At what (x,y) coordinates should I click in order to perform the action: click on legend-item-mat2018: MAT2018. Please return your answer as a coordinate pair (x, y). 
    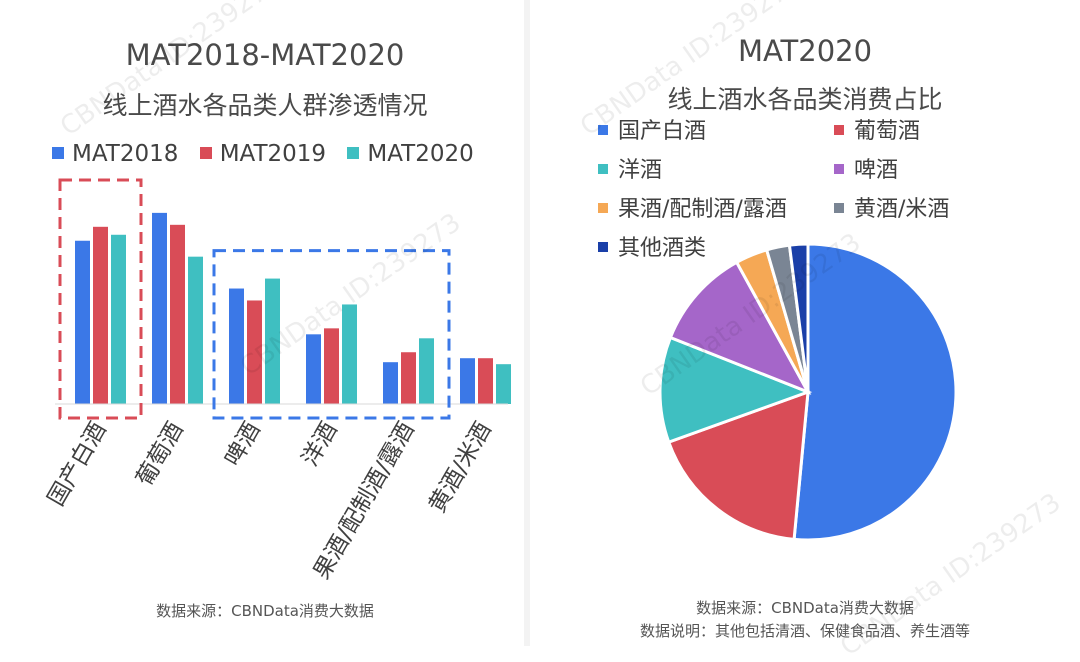
    Looking at the image, I should click on (115, 154).